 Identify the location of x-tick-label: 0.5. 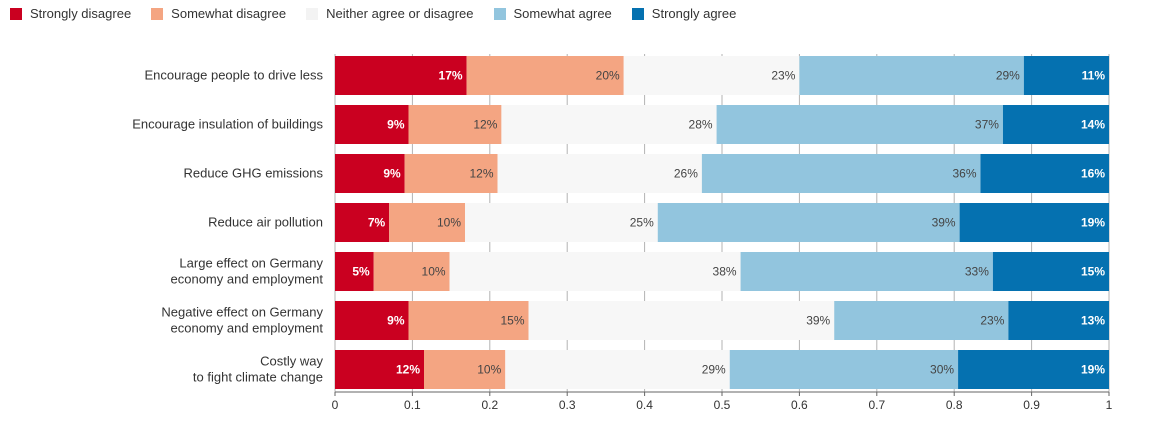
(722, 405).